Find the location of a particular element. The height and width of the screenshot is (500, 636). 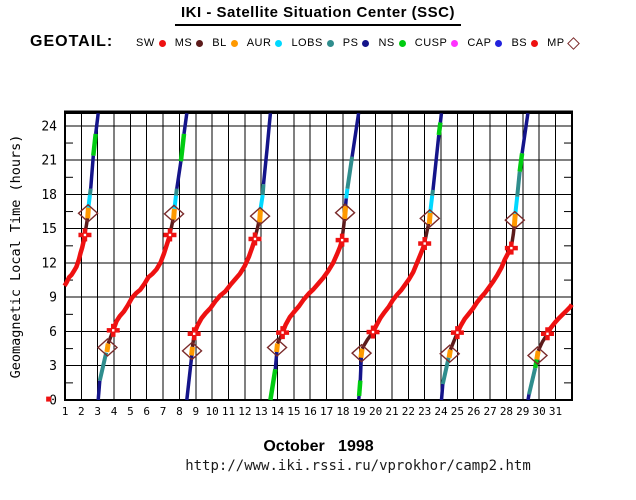

region-legend: SW MS BL AUR LOBS PS NS CUSP CAP BS MP is located at coordinates (361, 43).